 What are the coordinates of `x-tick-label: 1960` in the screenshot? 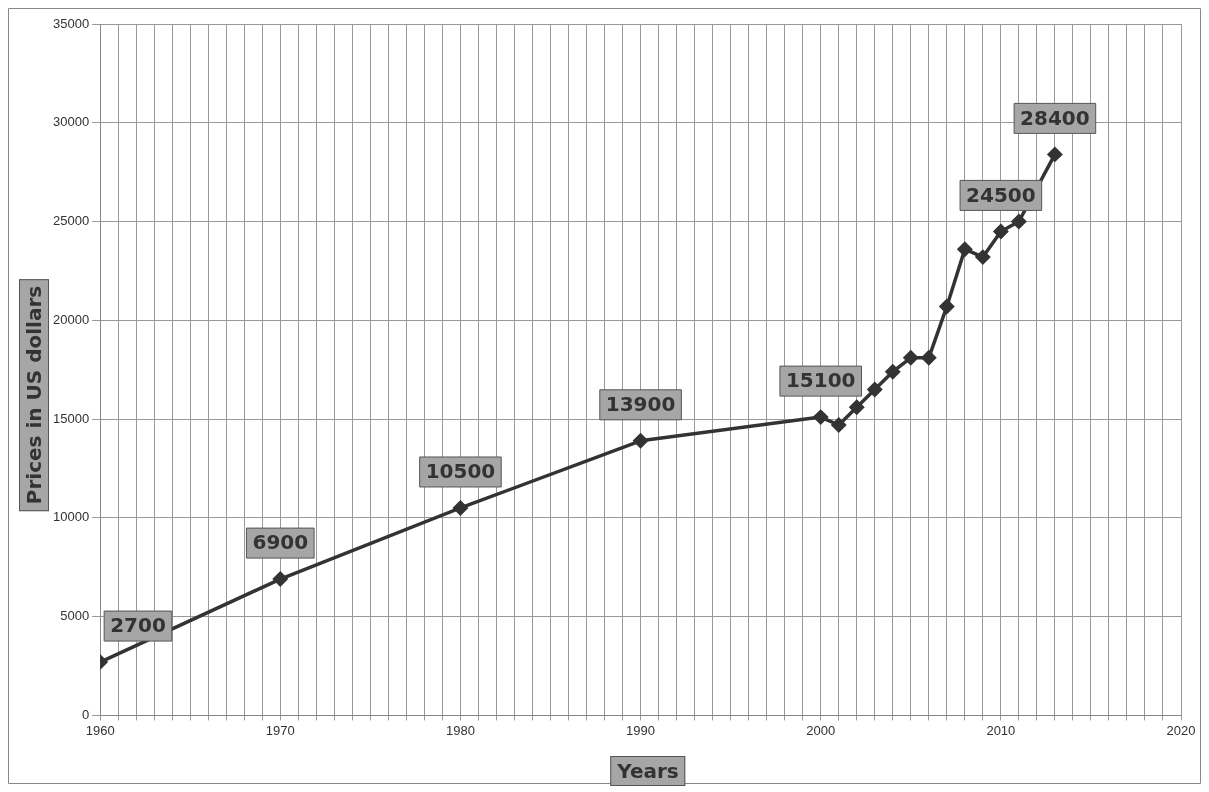 It's located at (100, 730).